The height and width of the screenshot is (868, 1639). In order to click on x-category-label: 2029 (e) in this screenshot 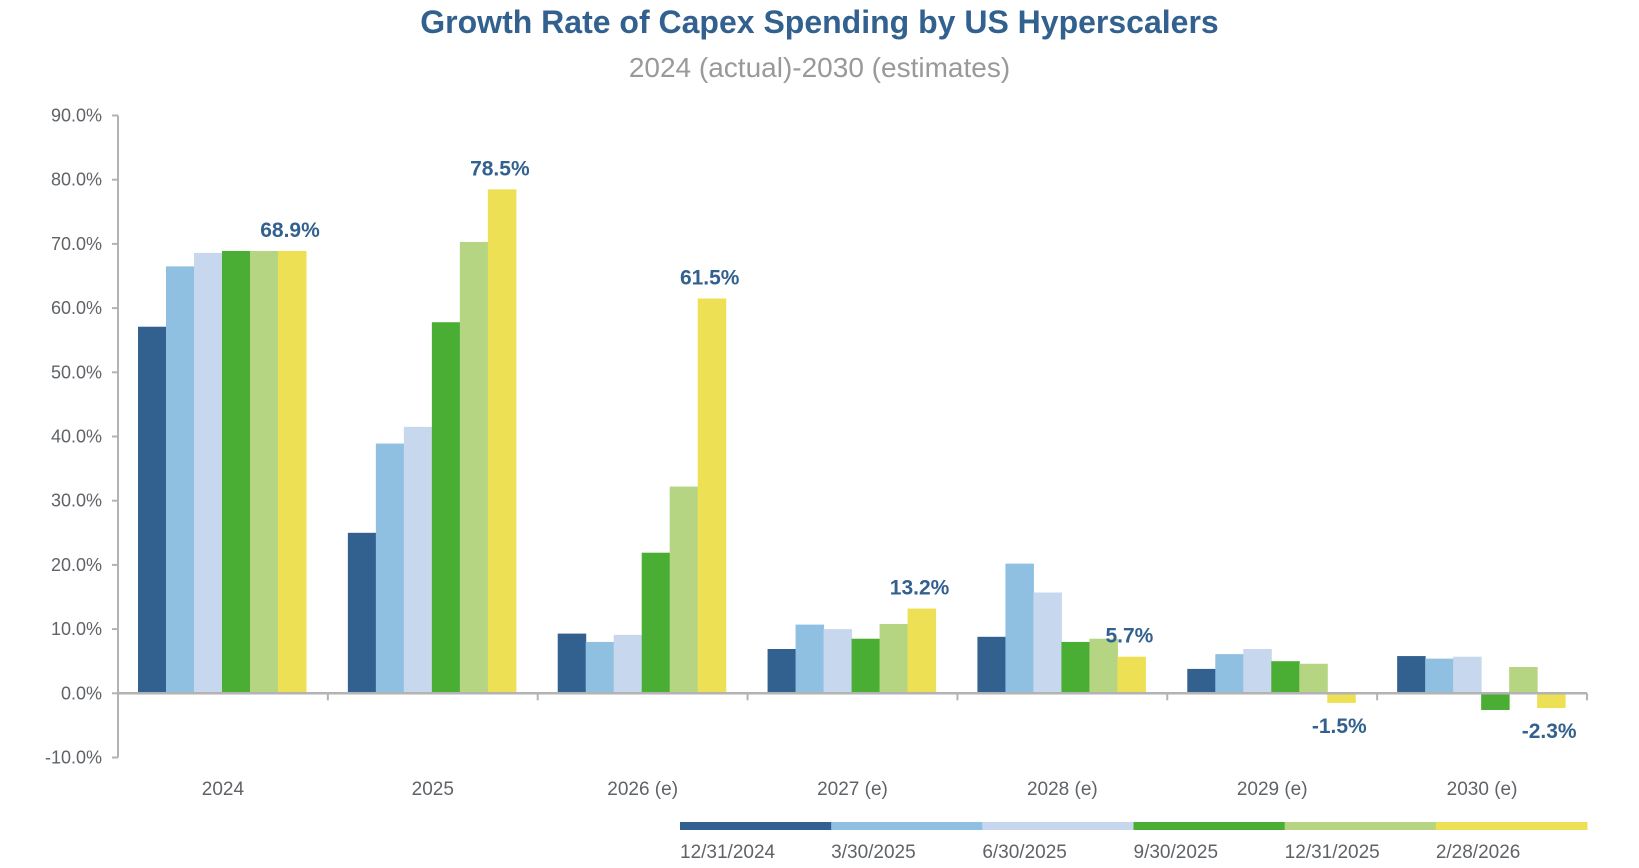, I will do `click(1272, 789)`.